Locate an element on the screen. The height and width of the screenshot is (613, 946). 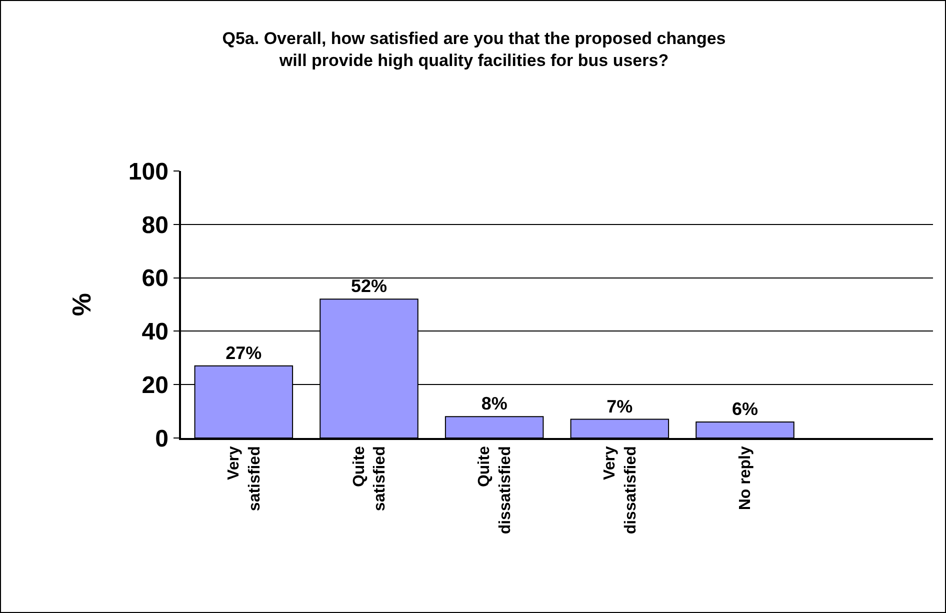
x-tick-label: No reply is located at coordinates (745, 478).